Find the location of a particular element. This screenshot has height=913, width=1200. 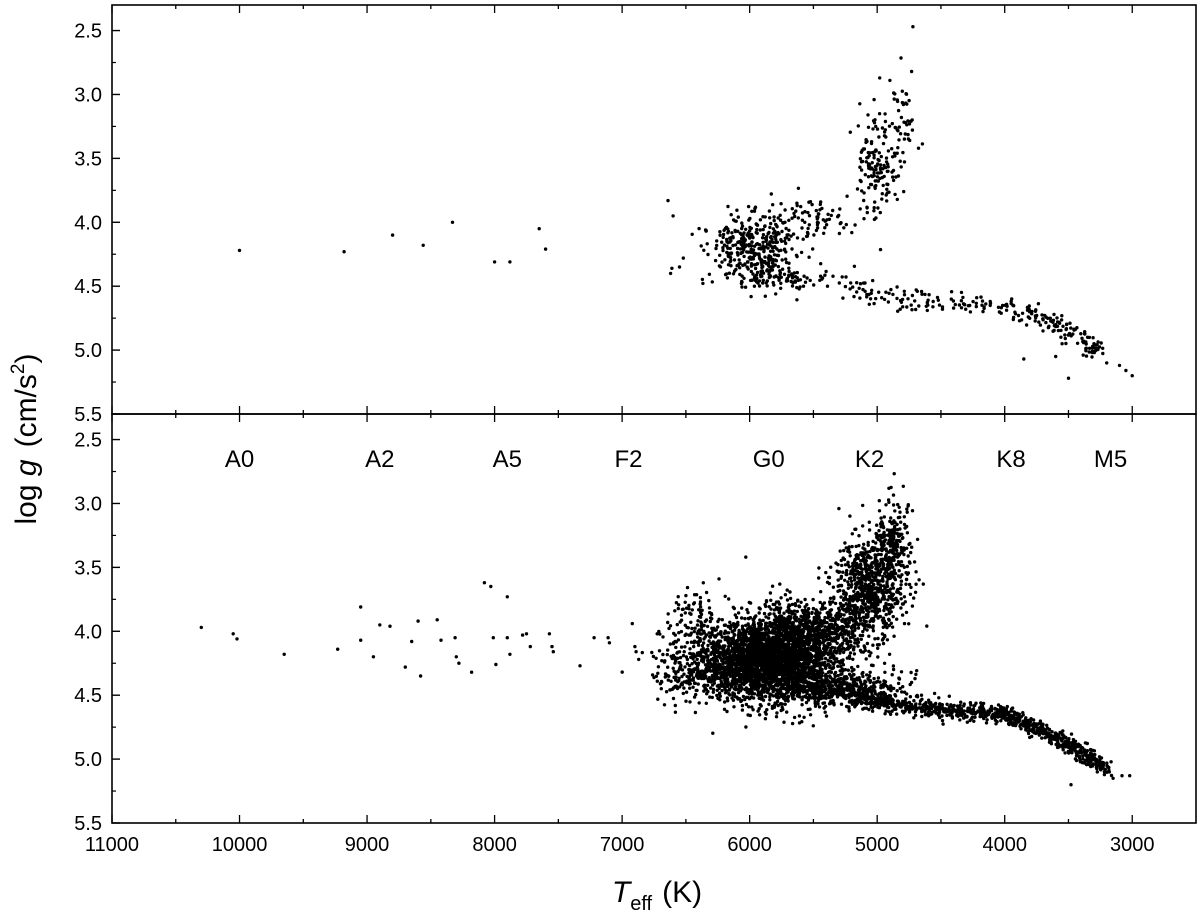

y-tick-label: 4.5 is located at coordinates (88, 696).